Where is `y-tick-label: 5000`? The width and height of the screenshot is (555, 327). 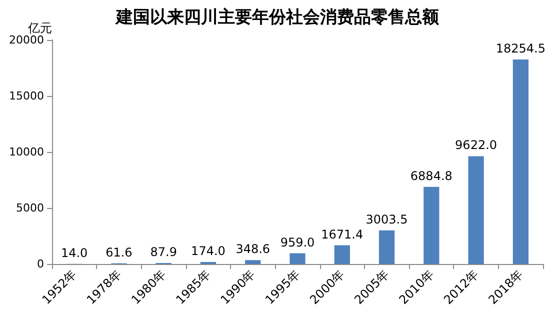
y-tick-label: 5000 is located at coordinates (30, 208).